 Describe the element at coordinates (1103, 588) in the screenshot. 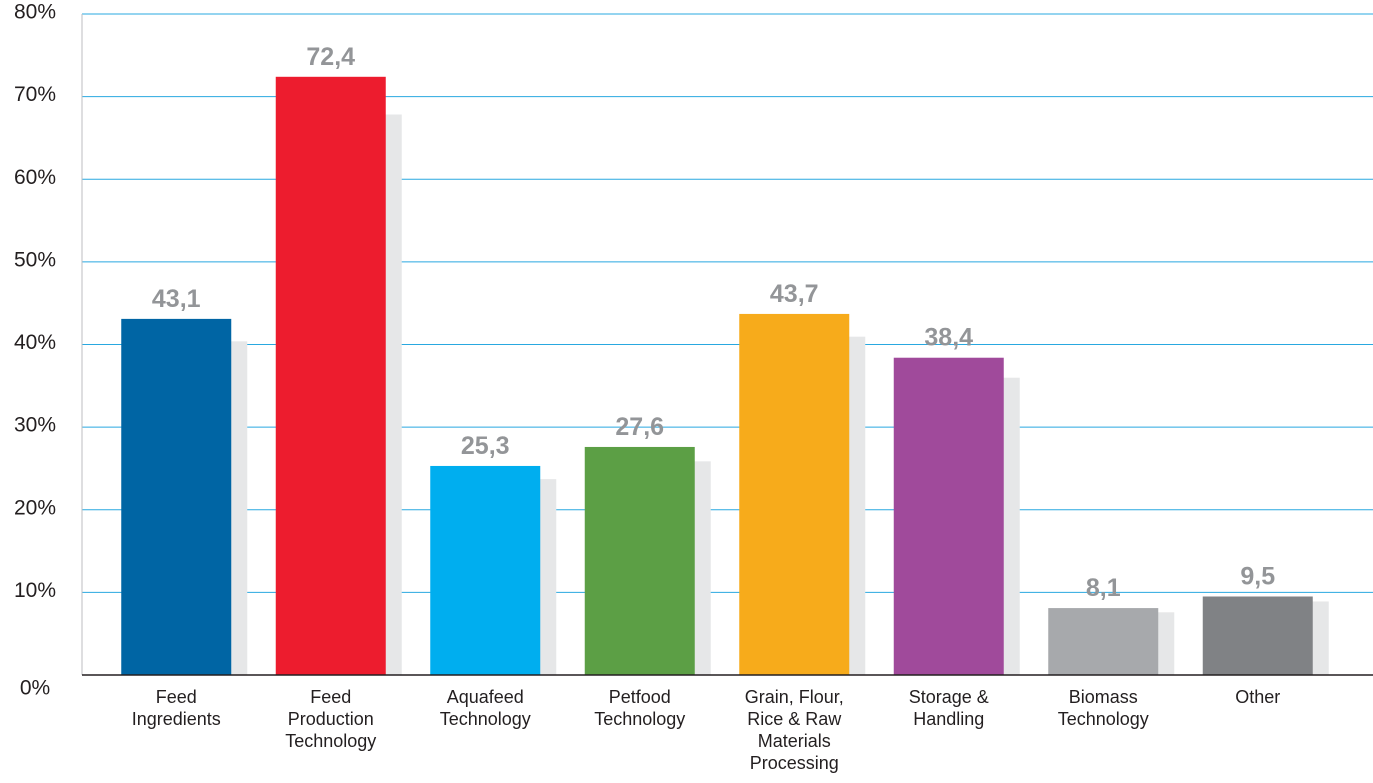

I see `value-label: 8,1` at that location.